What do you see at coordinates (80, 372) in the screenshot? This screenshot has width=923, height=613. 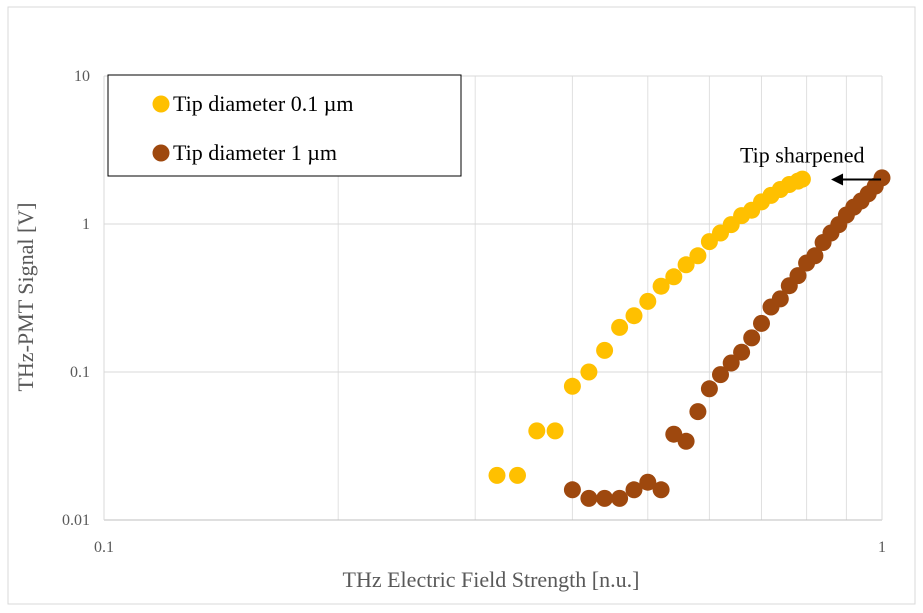 I see `y-tick-label: 0.1` at bounding box center [80, 372].